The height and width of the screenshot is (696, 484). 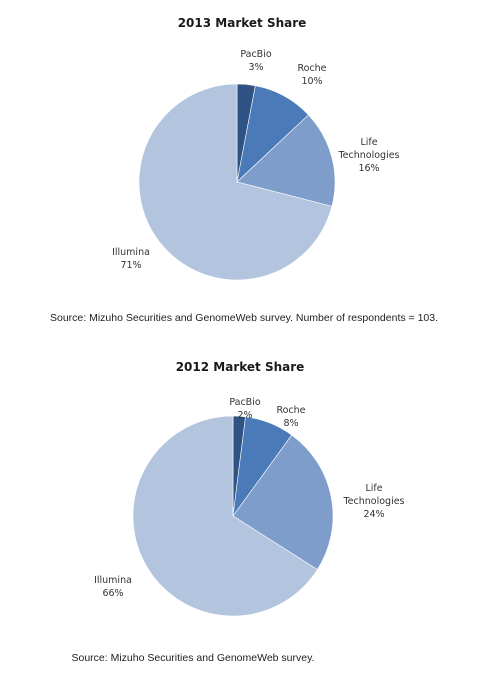 I want to click on slice-percent: 66%, so click(x=112, y=593).